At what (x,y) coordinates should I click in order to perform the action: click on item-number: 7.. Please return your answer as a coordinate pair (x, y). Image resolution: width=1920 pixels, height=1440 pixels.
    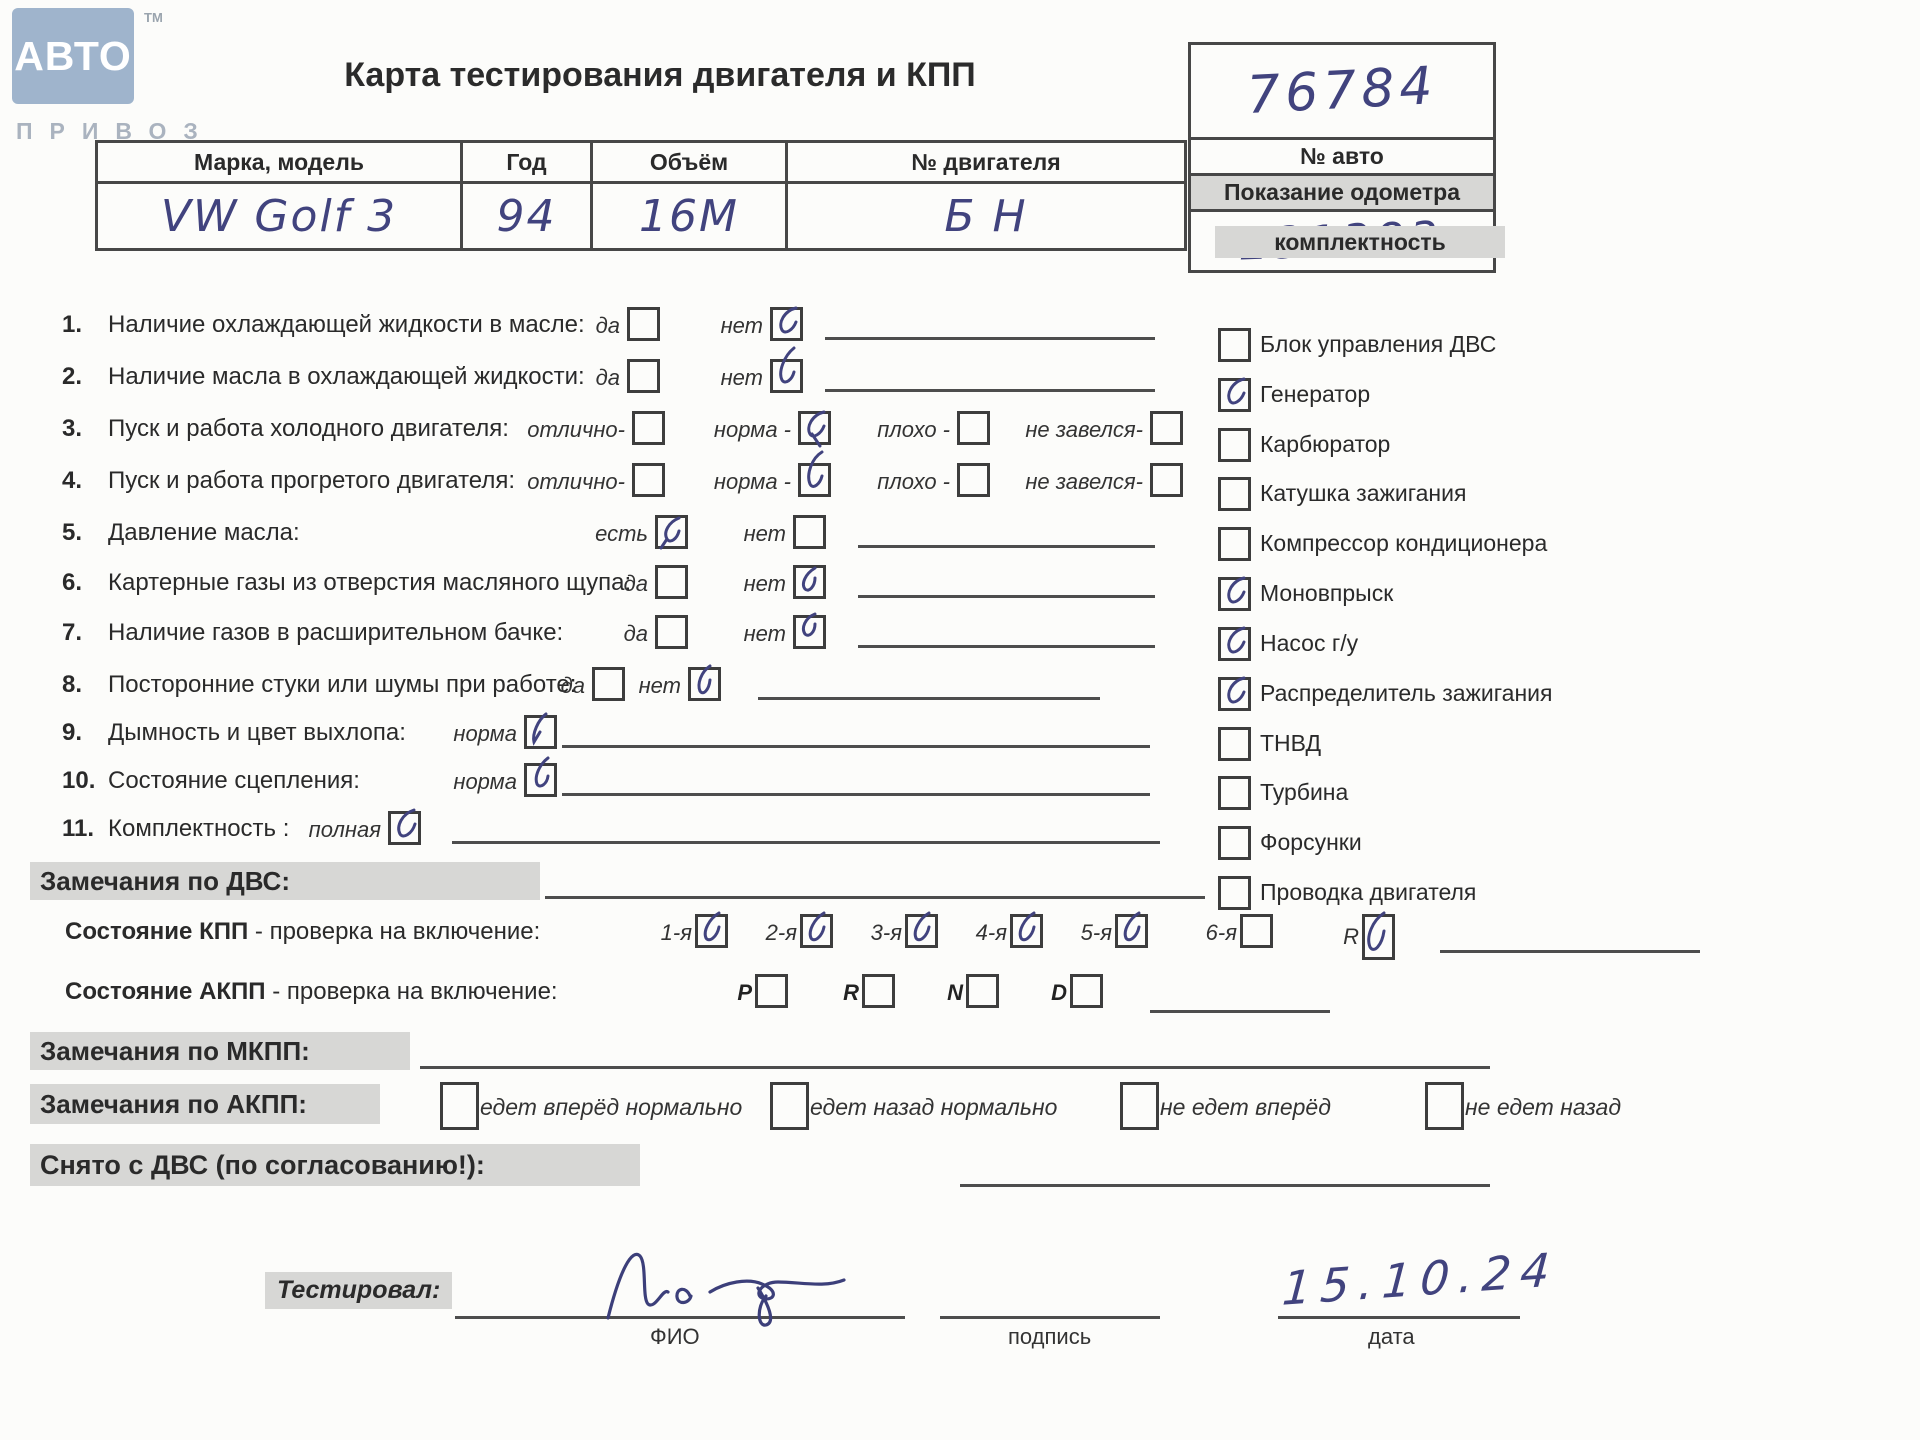
    Looking at the image, I should click on (72, 632).